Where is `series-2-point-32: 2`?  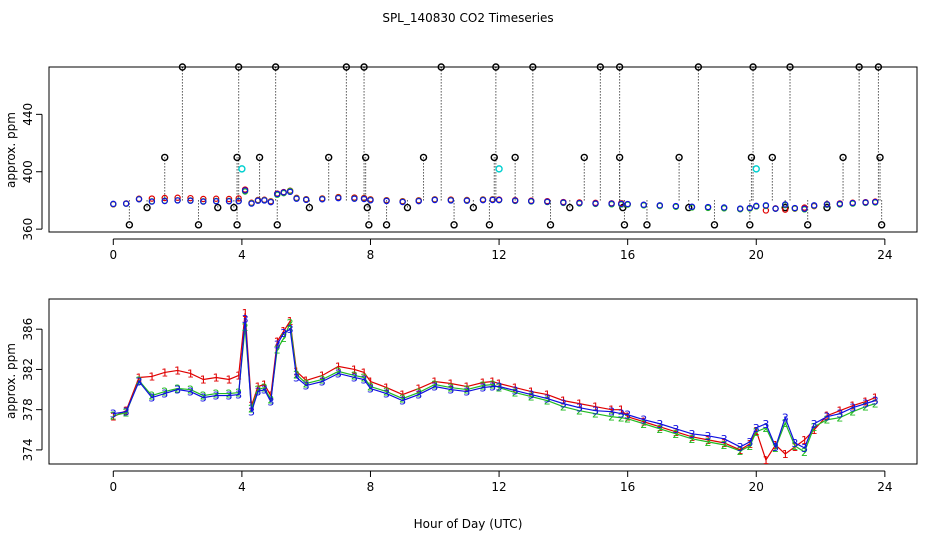 series-2-point-32: 2 is located at coordinates (483, 386).